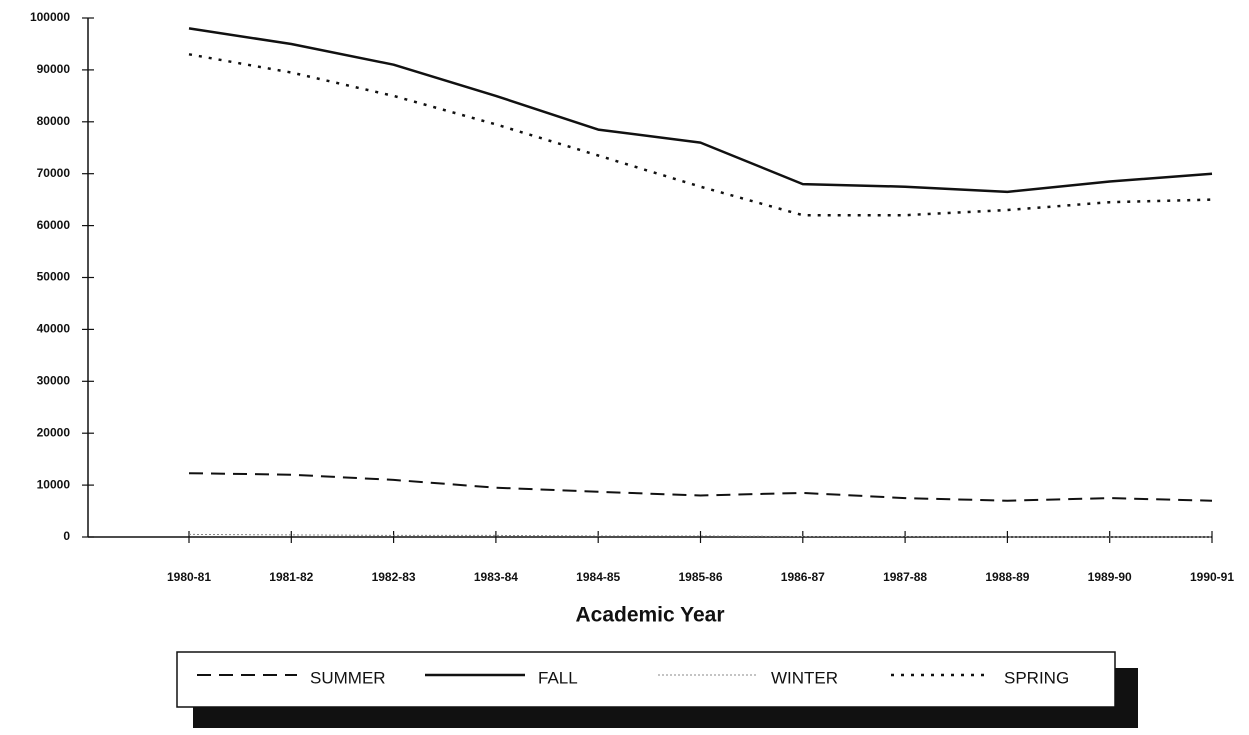  Describe the element at coordinates (496, 577) in the screenshot. I see `x-tick-label: 1983-84` at that location.